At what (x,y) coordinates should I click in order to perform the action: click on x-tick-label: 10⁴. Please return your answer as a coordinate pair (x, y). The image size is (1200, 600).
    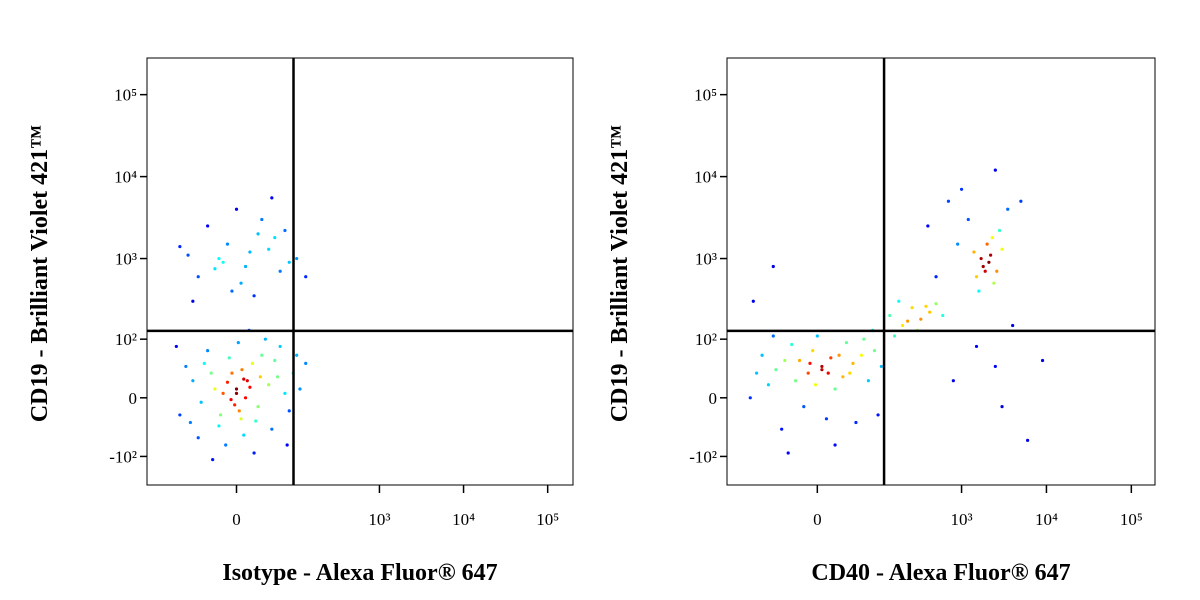
    Looking at the image, I should click on (1046, 519).